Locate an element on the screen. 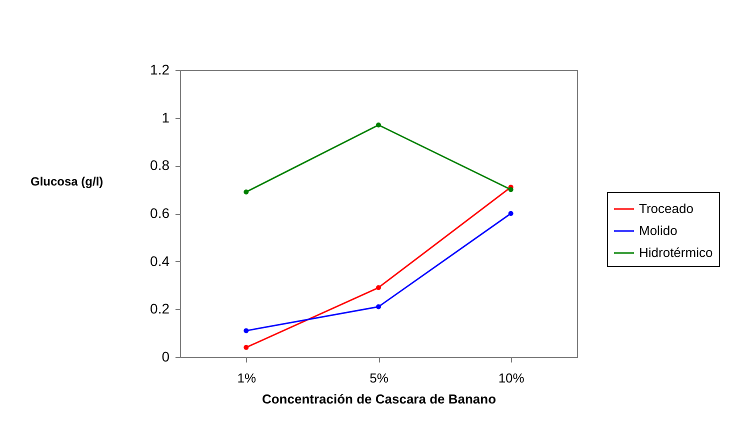  x-tick-label: 5% is located at coordinates (379, 378).